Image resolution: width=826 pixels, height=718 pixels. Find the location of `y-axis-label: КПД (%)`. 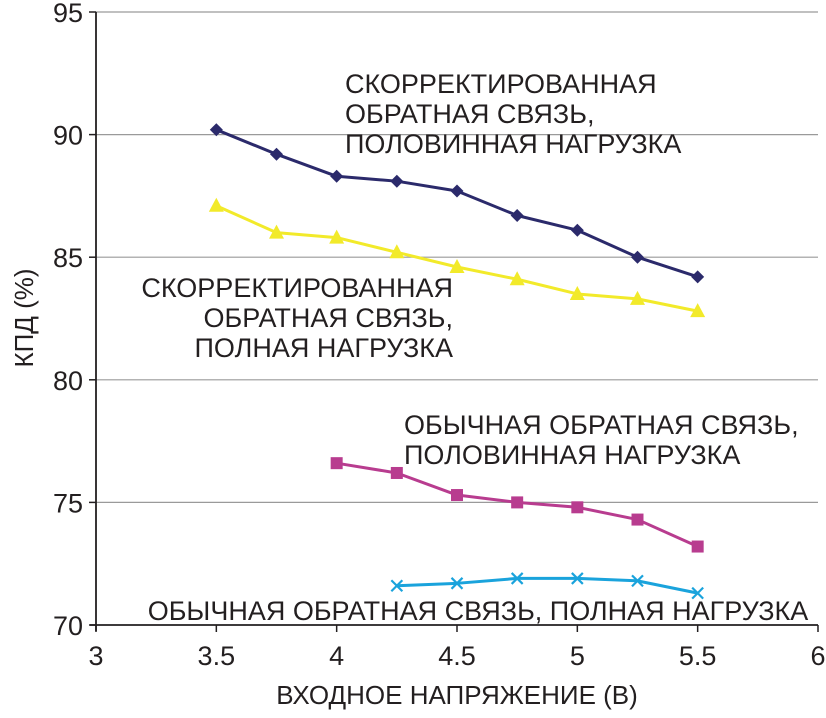

y-axis-label: КПД (%) is located at coordinates (24, 317).